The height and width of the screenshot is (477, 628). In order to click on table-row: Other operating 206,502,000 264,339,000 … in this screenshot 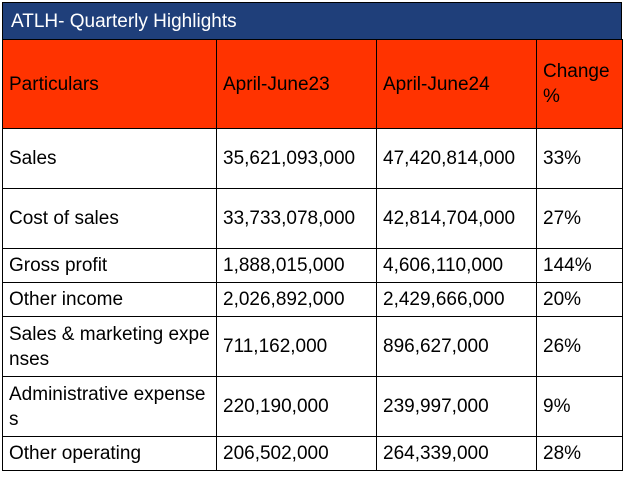, I will do `click(312, 453)`.